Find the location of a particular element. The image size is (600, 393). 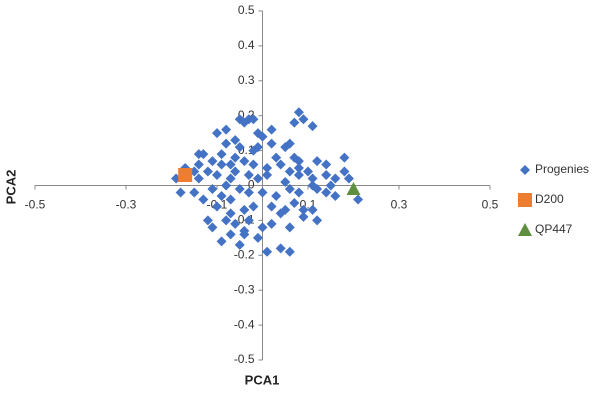

y-tick-label: -0.3 is located at coordinates (244, 289).